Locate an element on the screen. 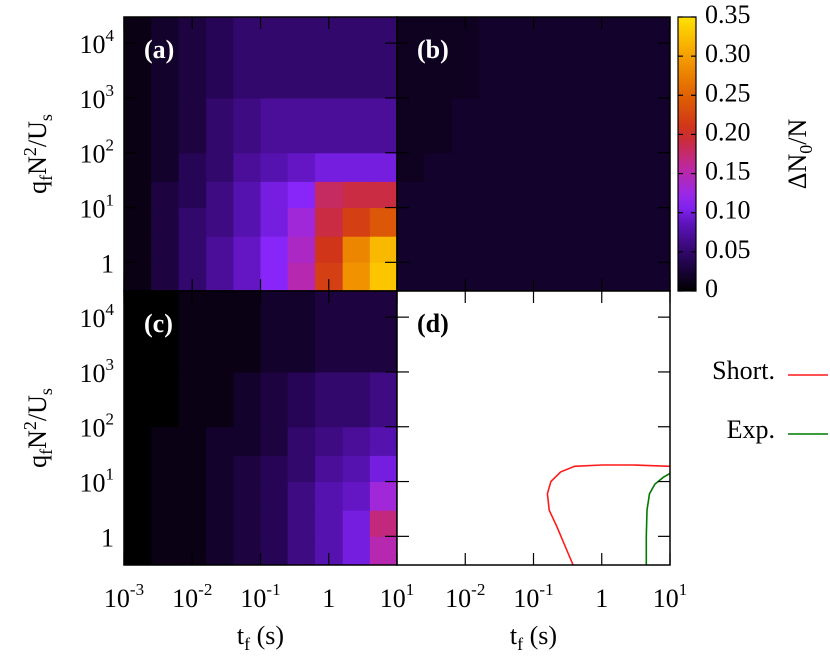 This screenshot has height=658, width=830. y-tick-label: 10¹ is located at coordinates (97, 206).